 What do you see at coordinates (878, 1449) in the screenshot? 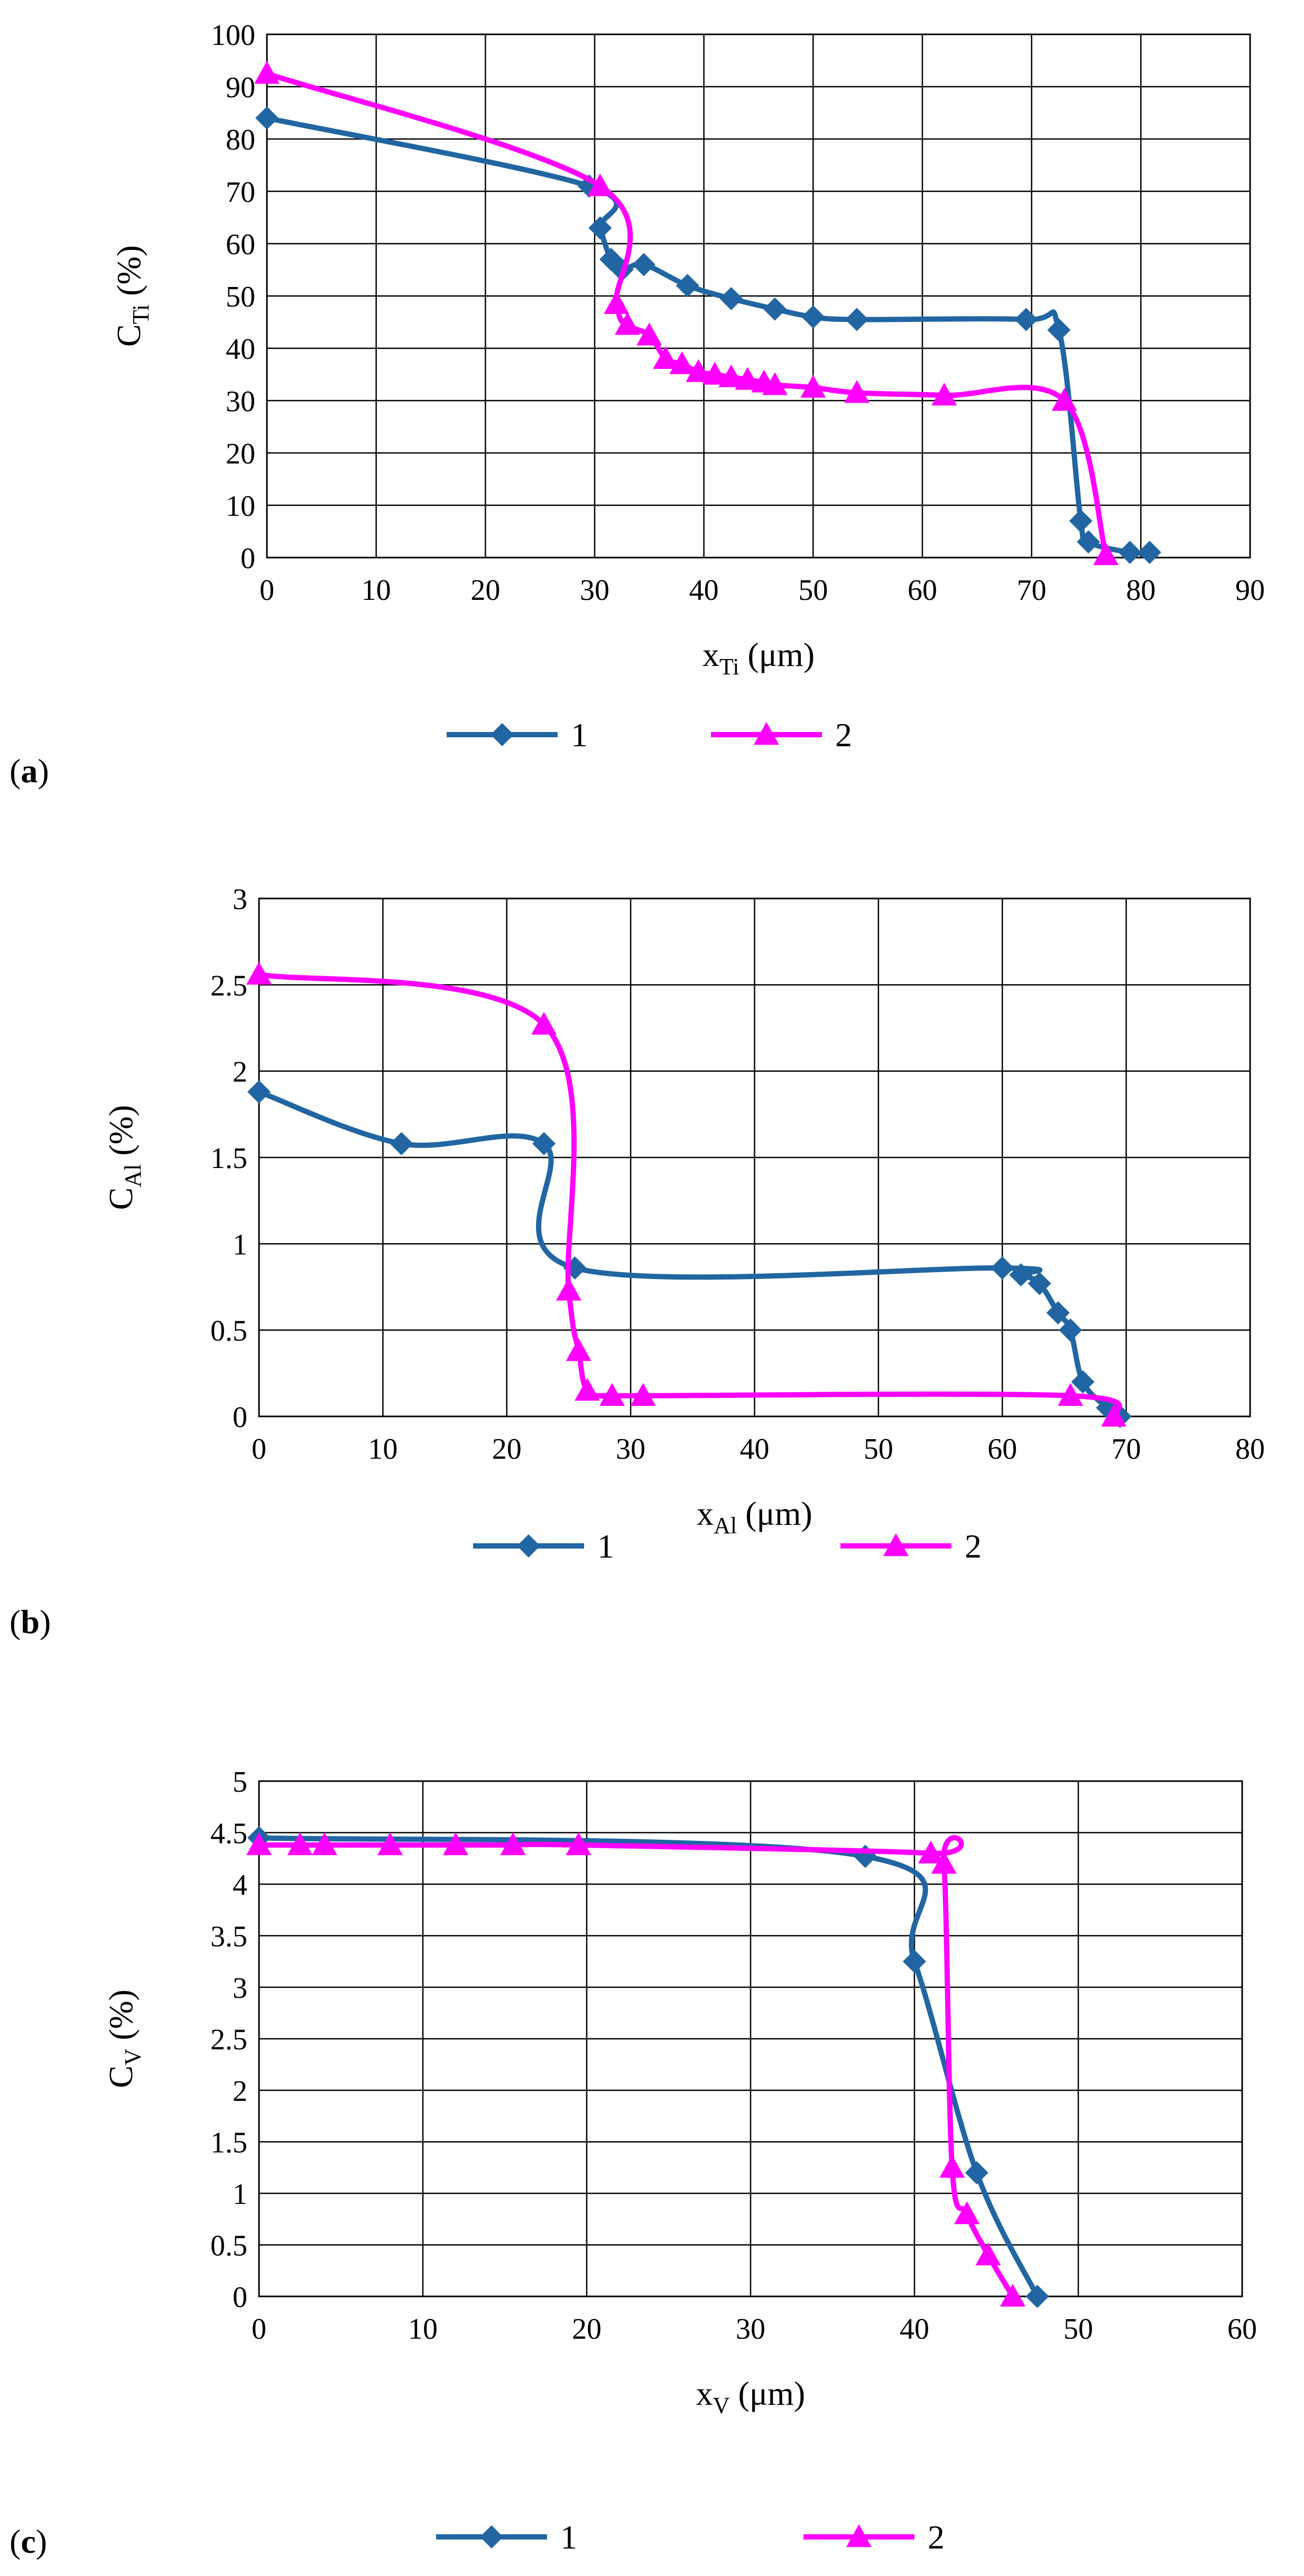
I see `x-tick-label: 50` at bounding box center [878, 1449].